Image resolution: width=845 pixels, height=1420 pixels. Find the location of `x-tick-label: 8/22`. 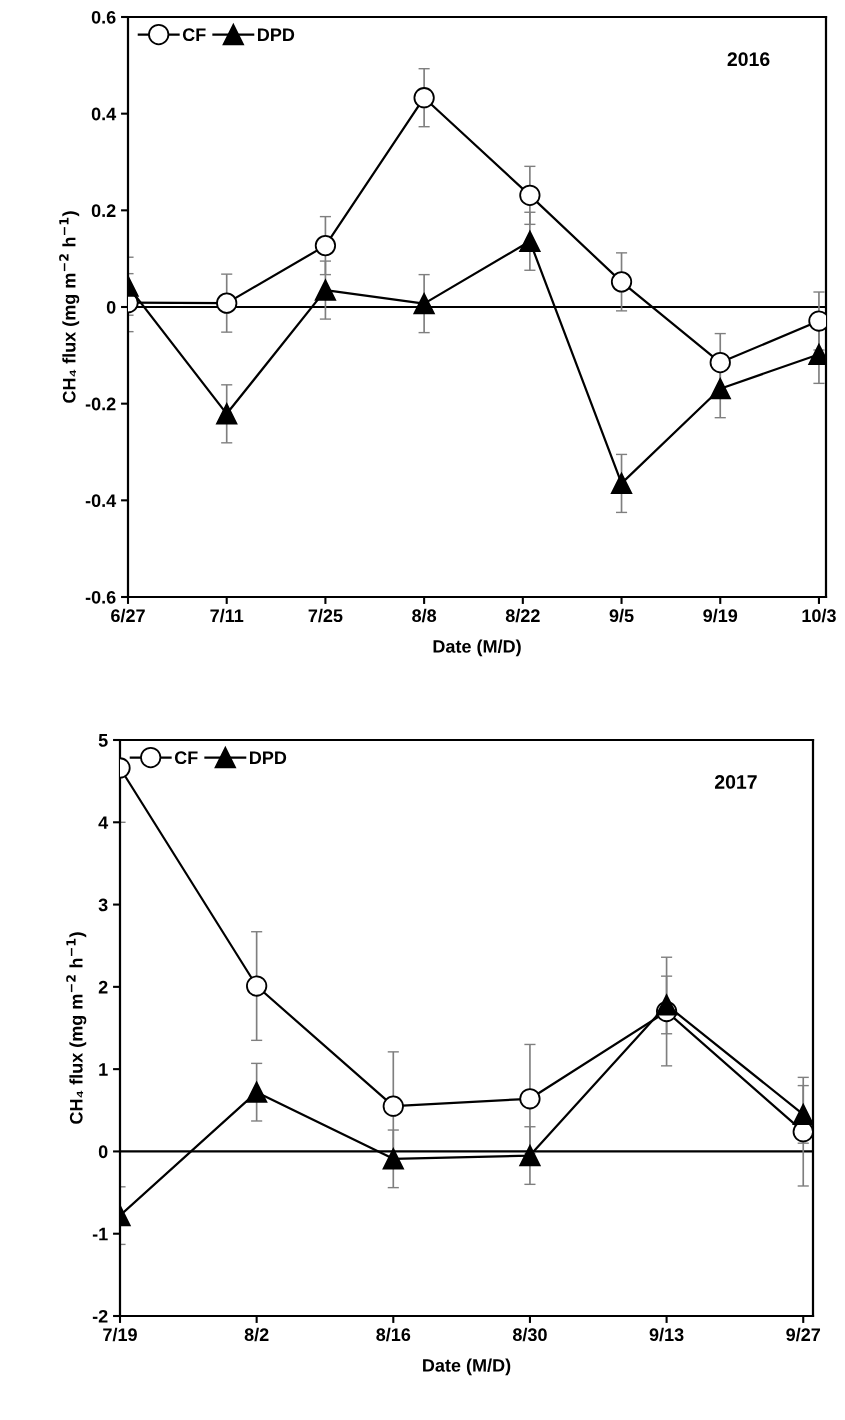

x-tick-label: 8/22 is located at coordinates (522, 615).